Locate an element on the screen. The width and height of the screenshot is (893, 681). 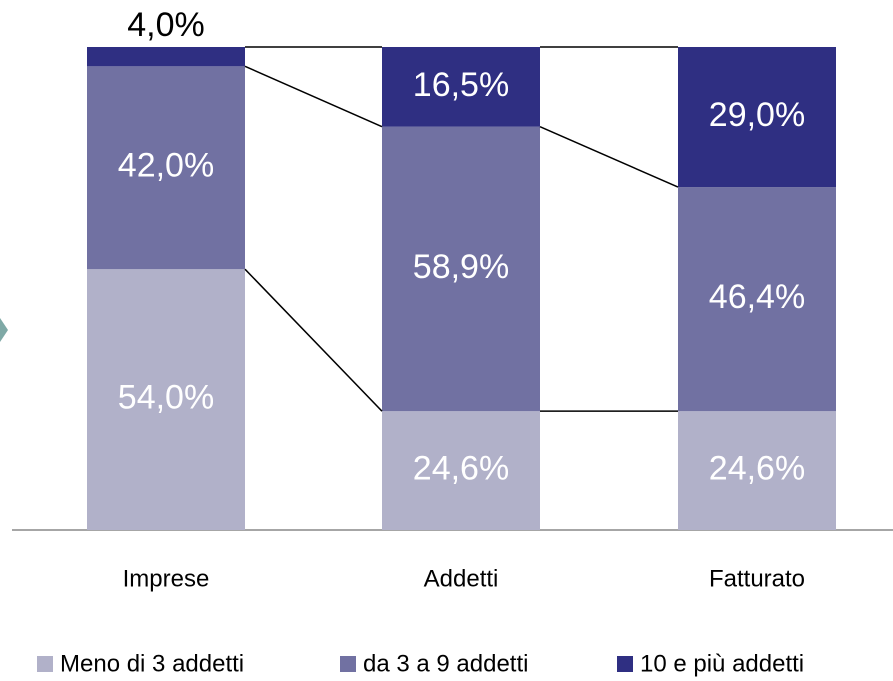
value-label: 54,0% is located at coordinates (166, 398).